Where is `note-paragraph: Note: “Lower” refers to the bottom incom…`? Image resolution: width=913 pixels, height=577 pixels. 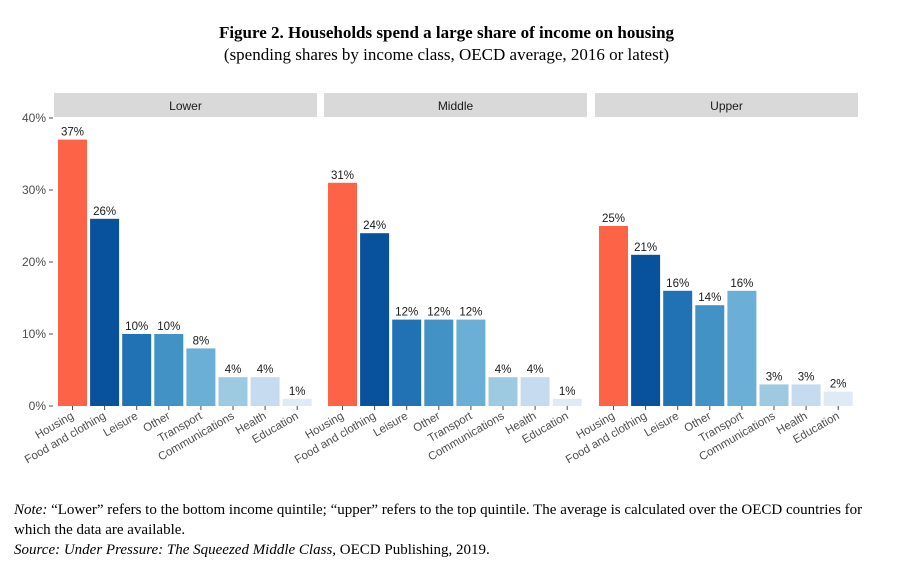 note-paragraph: Note: “Lower” refers to the bottom incom… is located at coordinates (456, 520).